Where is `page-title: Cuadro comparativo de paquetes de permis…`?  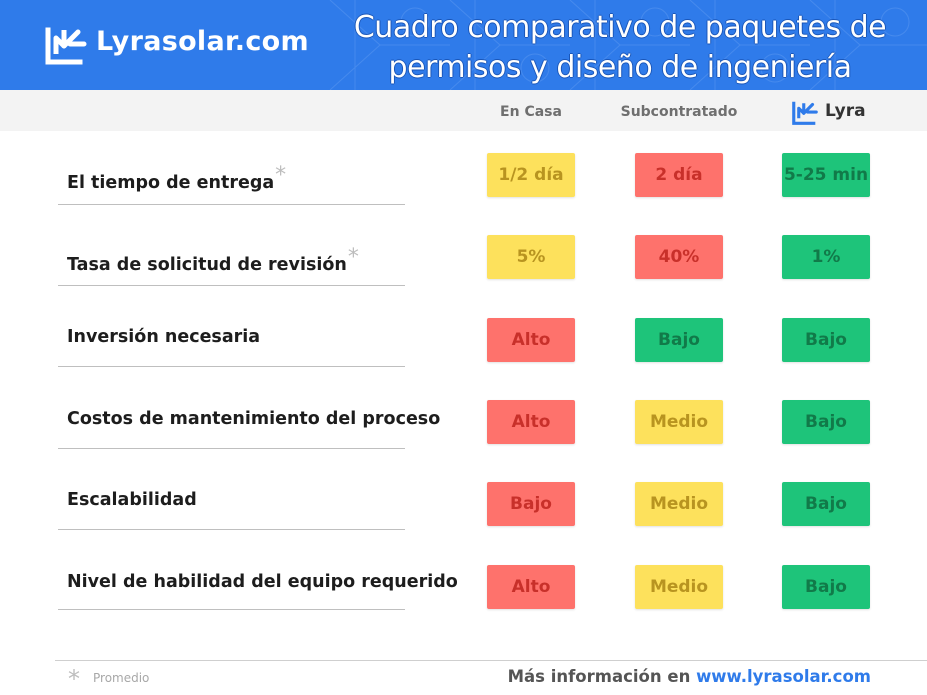 page-title: Cuadro comparativo de paquetes de permis… is located at coordinates (620, 48).